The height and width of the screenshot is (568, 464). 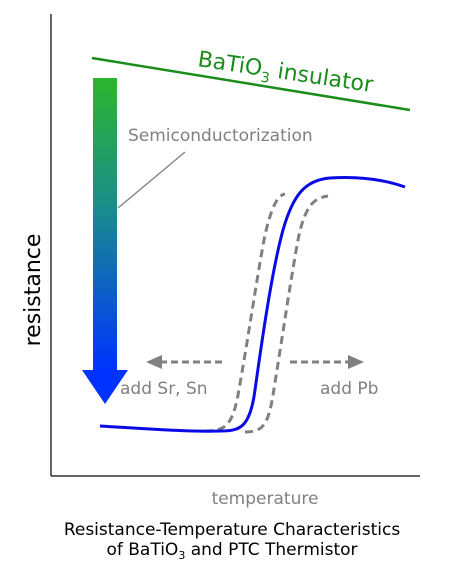 I want to click on diagram-title-line-1: Resistance-Temperature Characteristics, so click(x=232, y=530).